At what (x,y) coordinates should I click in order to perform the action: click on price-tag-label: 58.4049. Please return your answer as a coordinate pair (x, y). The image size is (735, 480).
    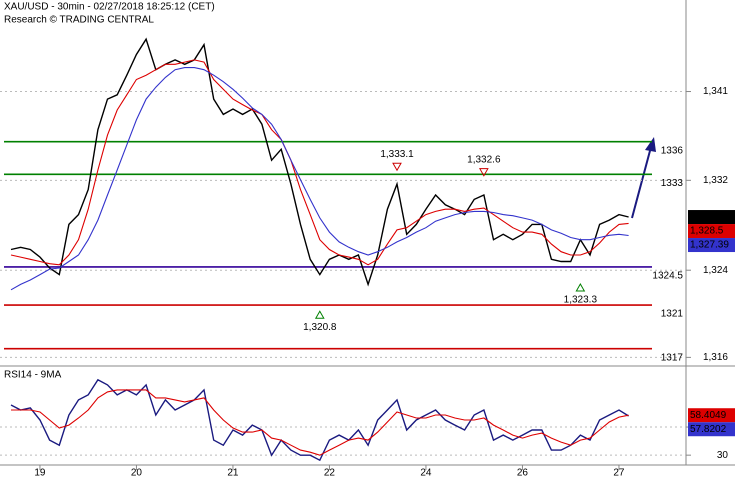
    Looking at the image, I should click on (708, 415).